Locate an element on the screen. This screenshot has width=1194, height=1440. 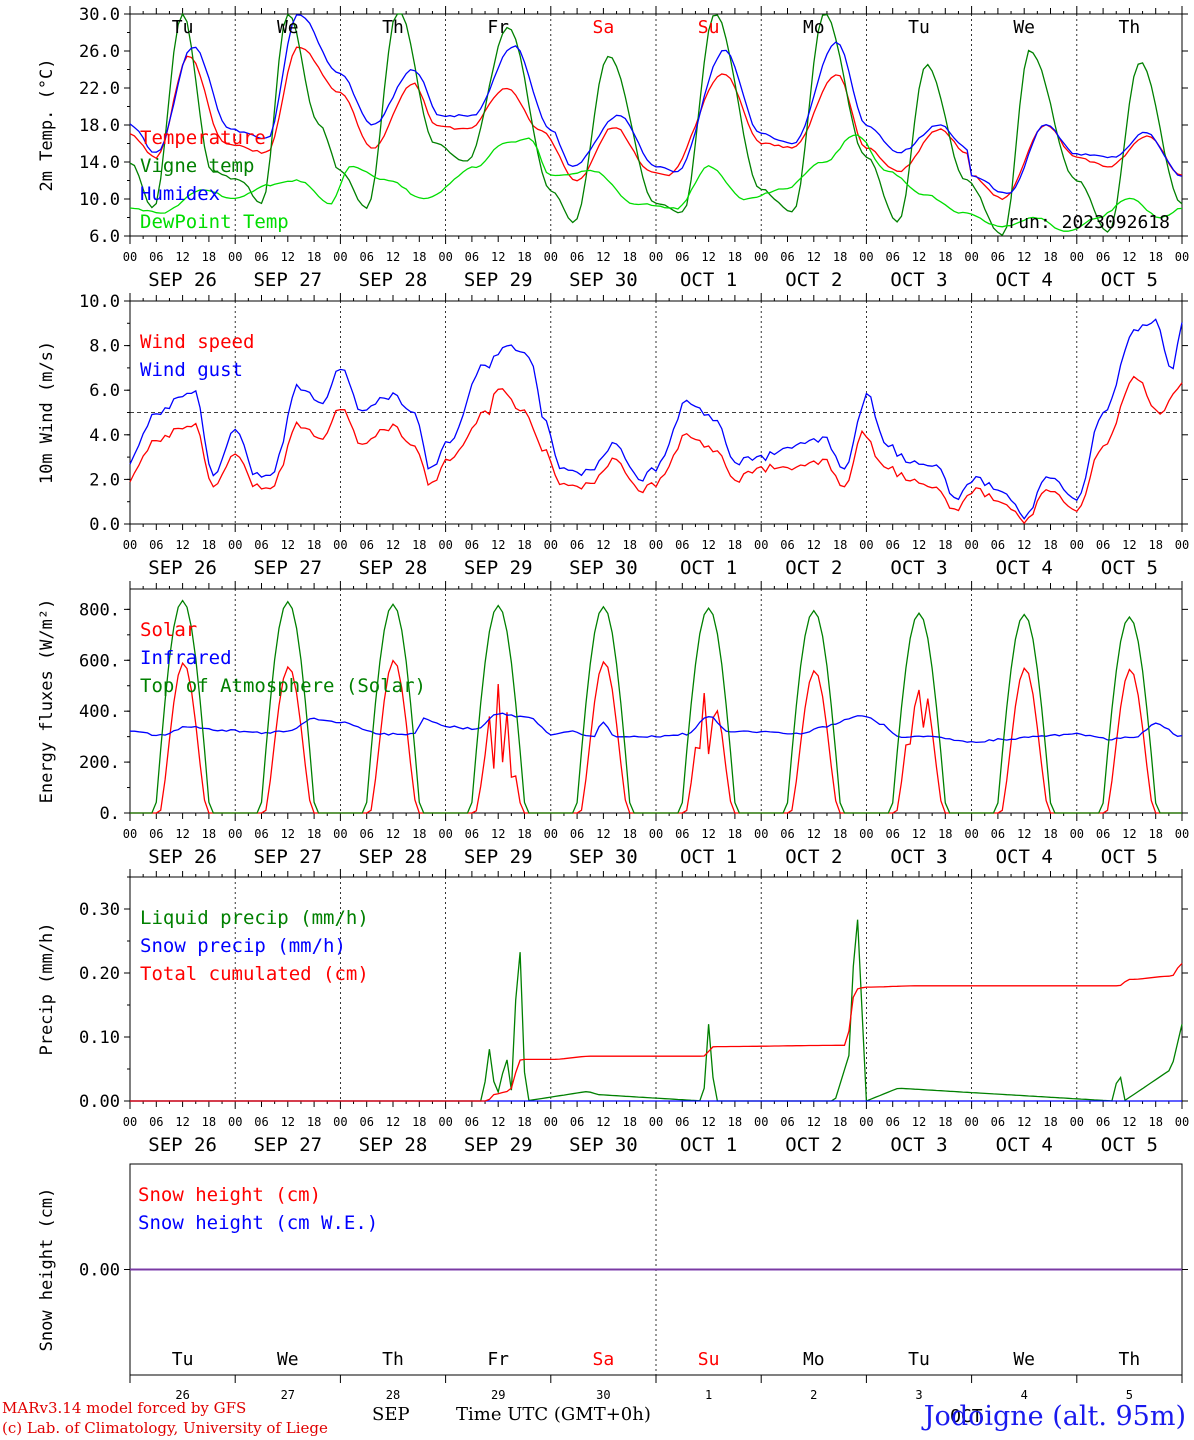
energy-date-label: SEP 26 is located at coordinates (182, 857).